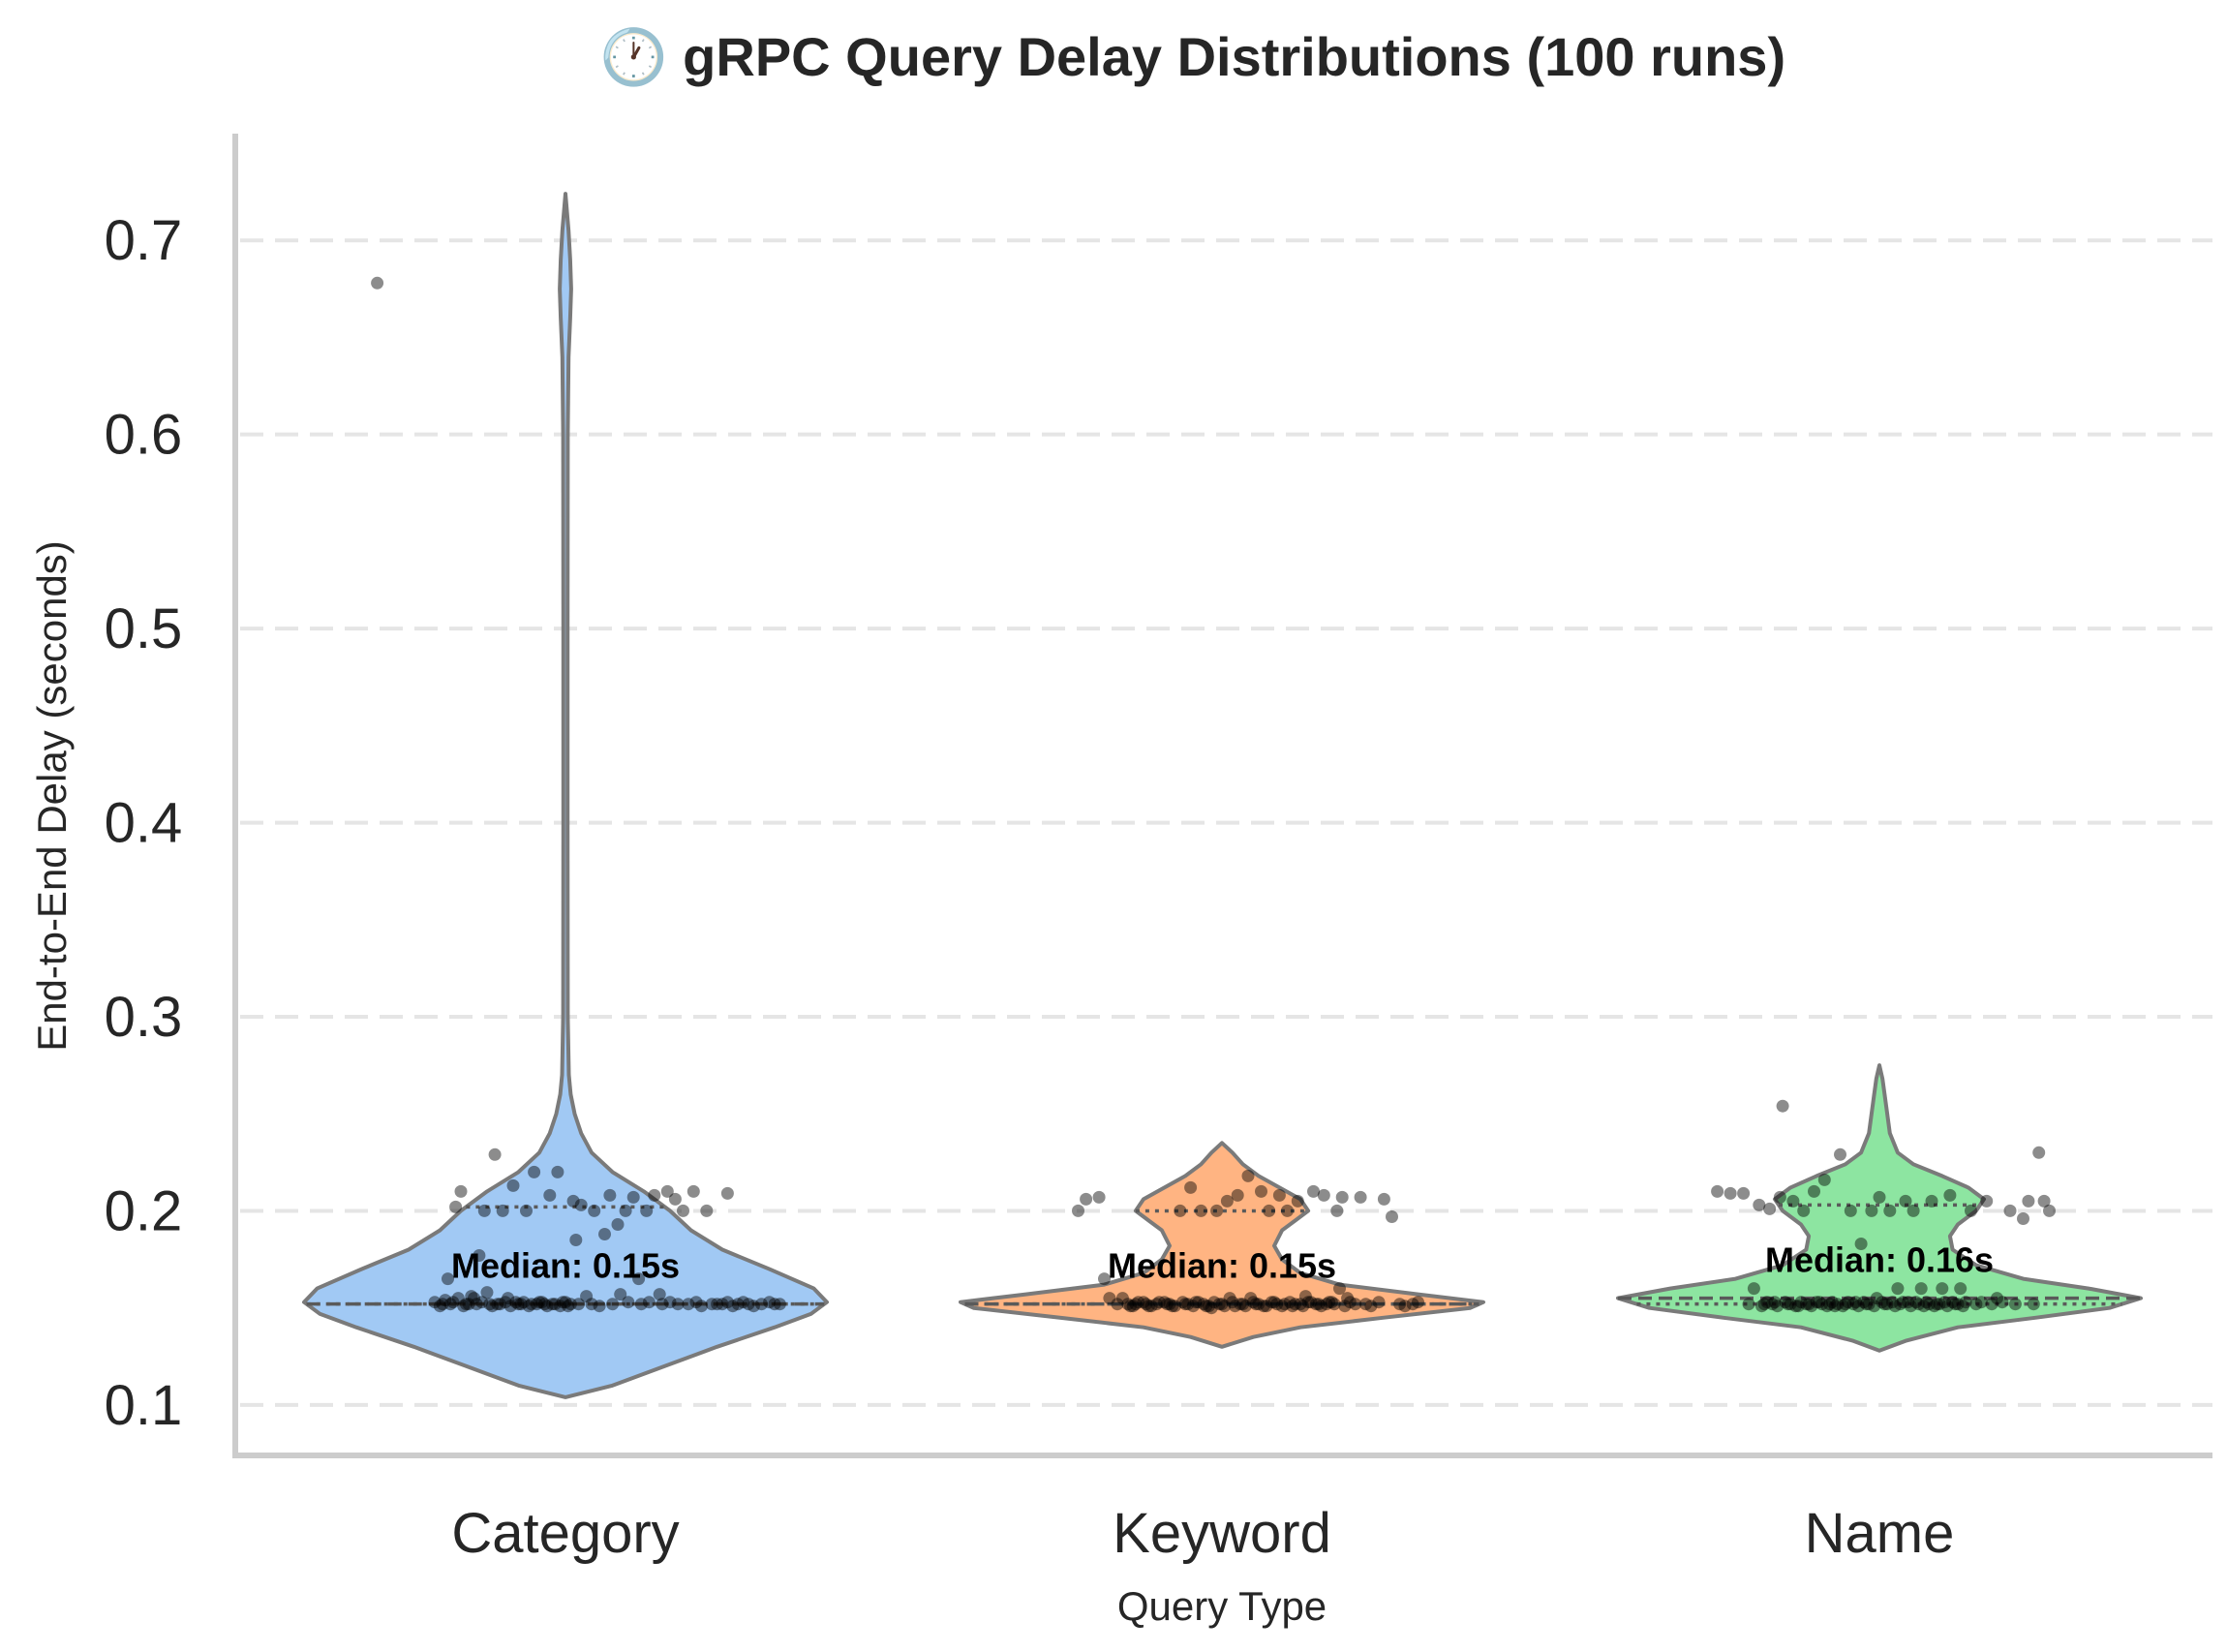 This screenshot has width=2227, height=1652. I want to click on y-axis-label: End-to-End Delay (seconds), so click(52, 796).